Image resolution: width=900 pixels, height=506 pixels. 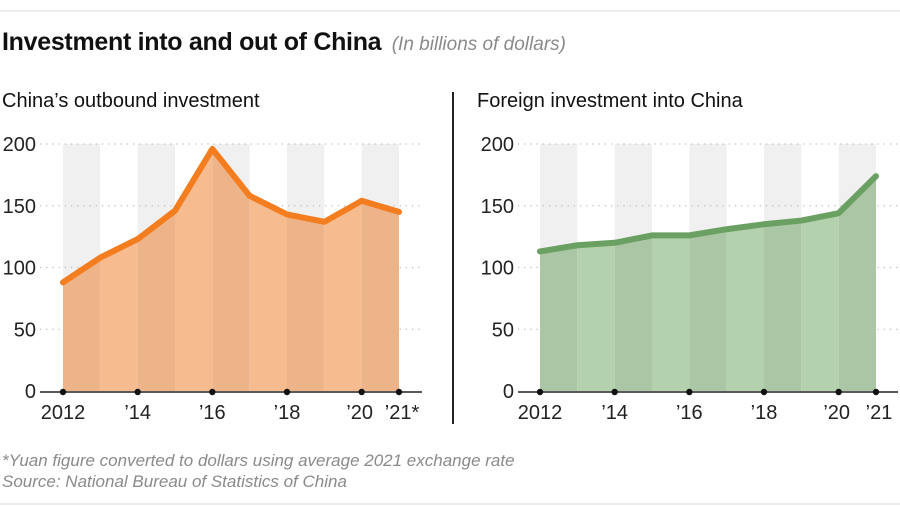 What do you see at coordinates (19, 207) in the screenshot?
I see `outbound-y-tick-label: 150` at bounding box center [19, 207].